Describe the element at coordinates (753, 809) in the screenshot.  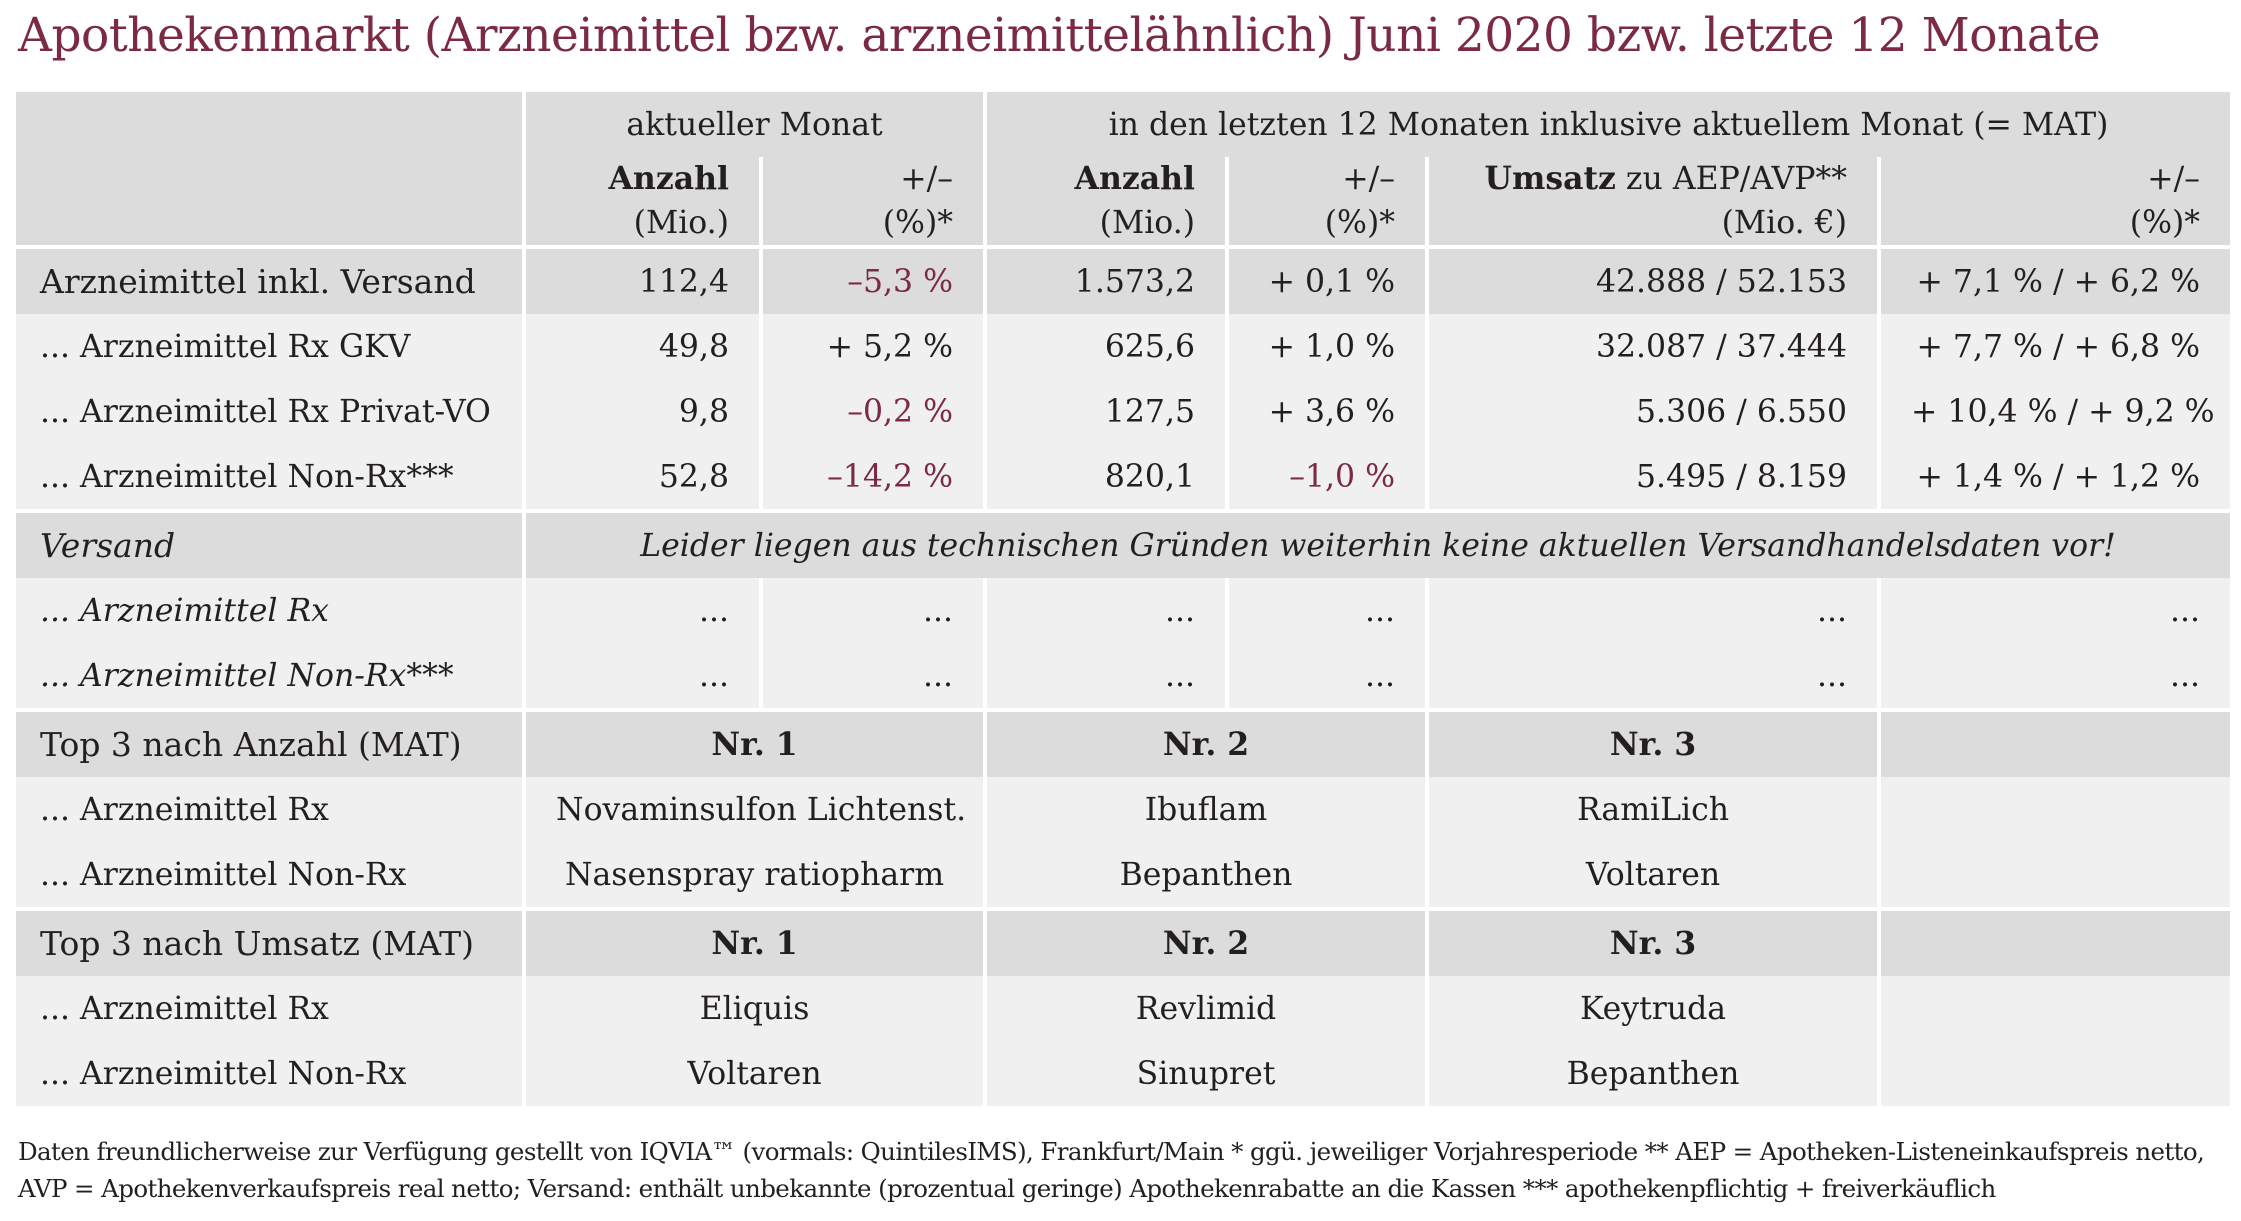
I see `product-rank-1: Novaminsulfon Lichtenst.` at that location.